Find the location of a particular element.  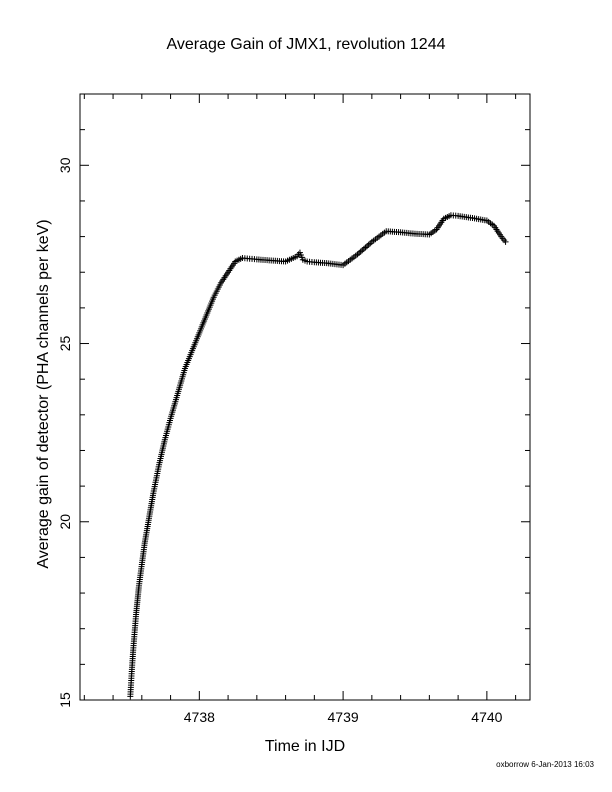

x-axis-label: Time in IJD is located at coordinates (305, 746).